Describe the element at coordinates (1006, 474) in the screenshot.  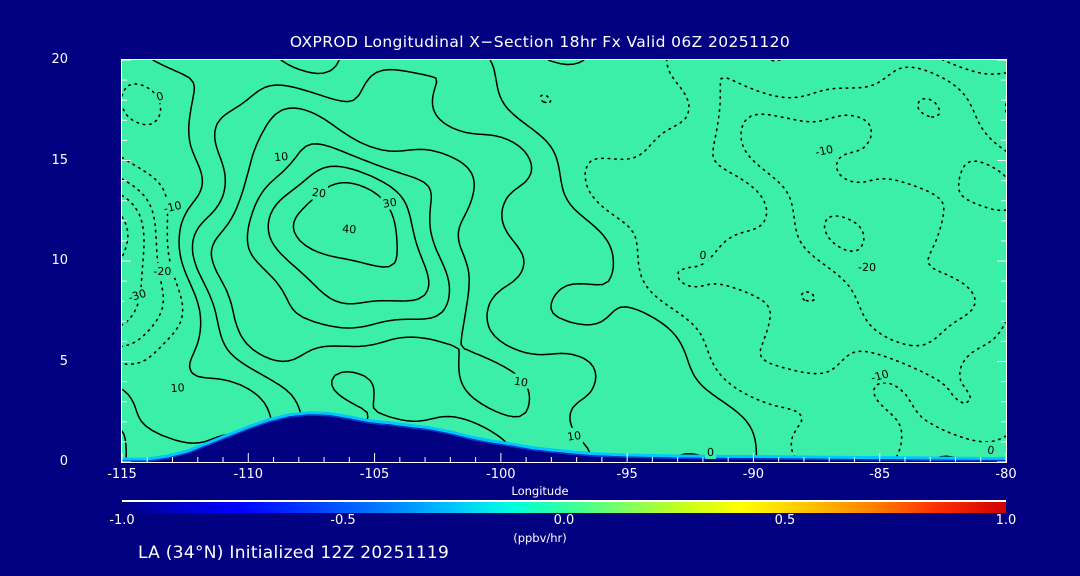
I see `x-tick-label: -80` at that location.